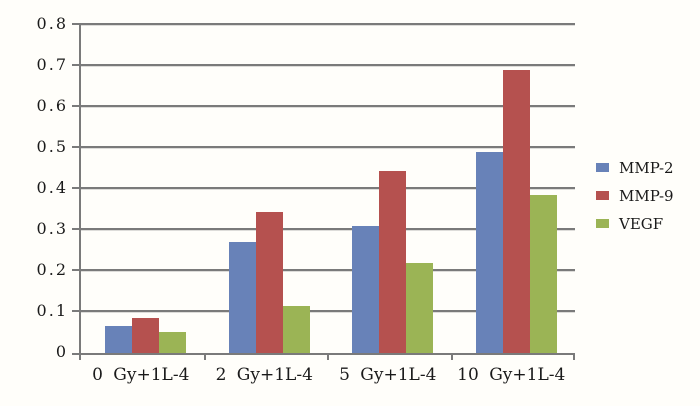  Describe the element at coordinates (326, 375) in the screenshot. I see `x-axis-labels: 0 Gy+1L-4 2 Gy+1L-4 5 Gy+1L-4 10 Gy+1L-4` at that location.